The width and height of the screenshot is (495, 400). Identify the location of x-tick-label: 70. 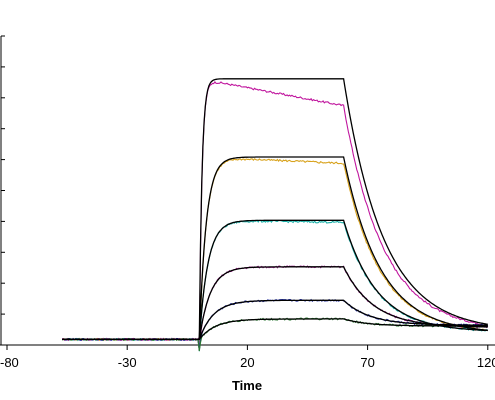
(367, 362).